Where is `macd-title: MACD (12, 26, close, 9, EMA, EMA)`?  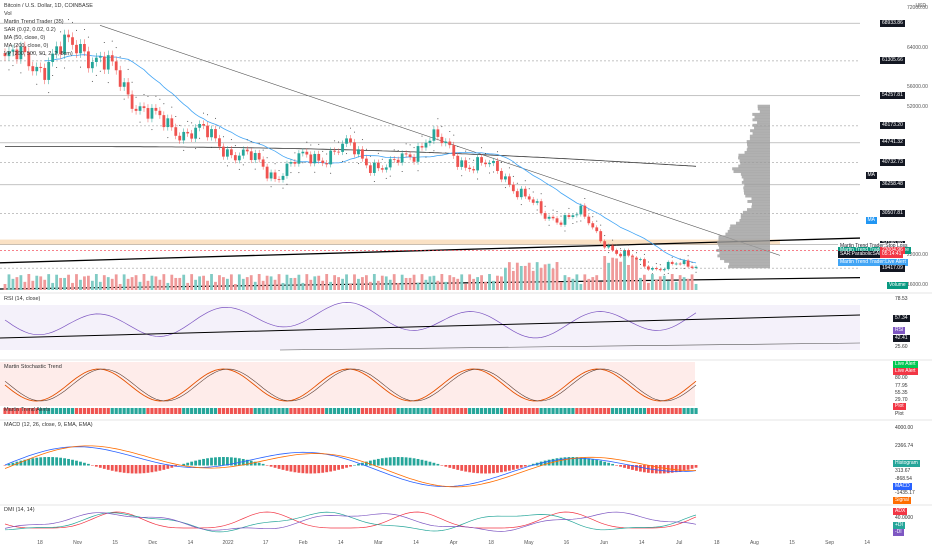
macd-title: MACD (12, 26, close, 9, EMA, EMA) is located at coordinates (48, 425).